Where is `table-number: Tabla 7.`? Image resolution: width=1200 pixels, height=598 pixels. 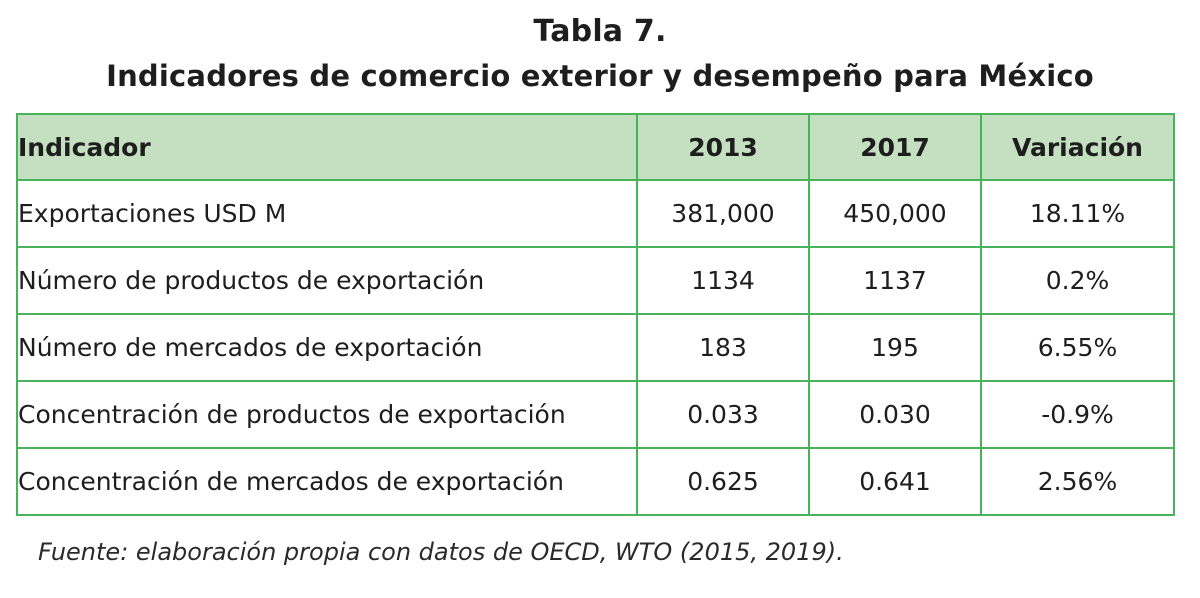
table-number: Tabla 7. is located at coordinates (600, 31).